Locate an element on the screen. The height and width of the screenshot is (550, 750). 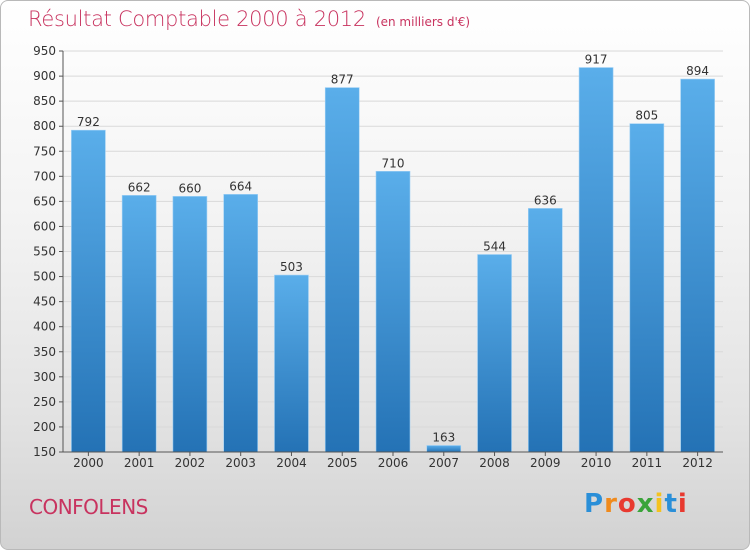
data-label: 544 is located at coordinates (494, 247).